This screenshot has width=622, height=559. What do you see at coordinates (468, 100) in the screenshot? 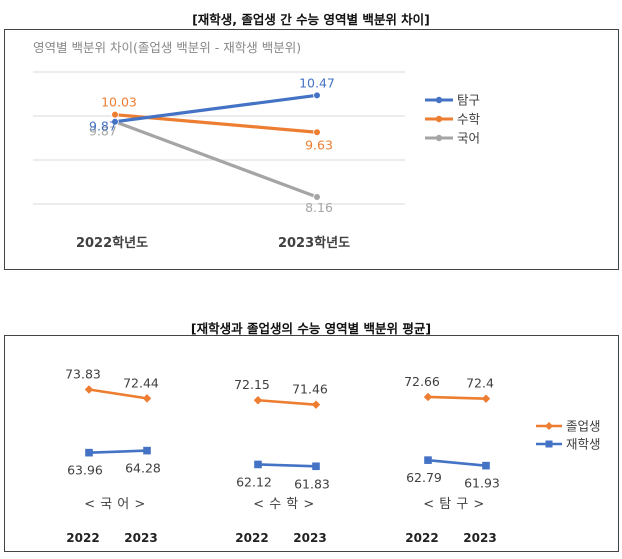
I see `chart1-legend-label: 탐구` at bounding box center [468, 100].